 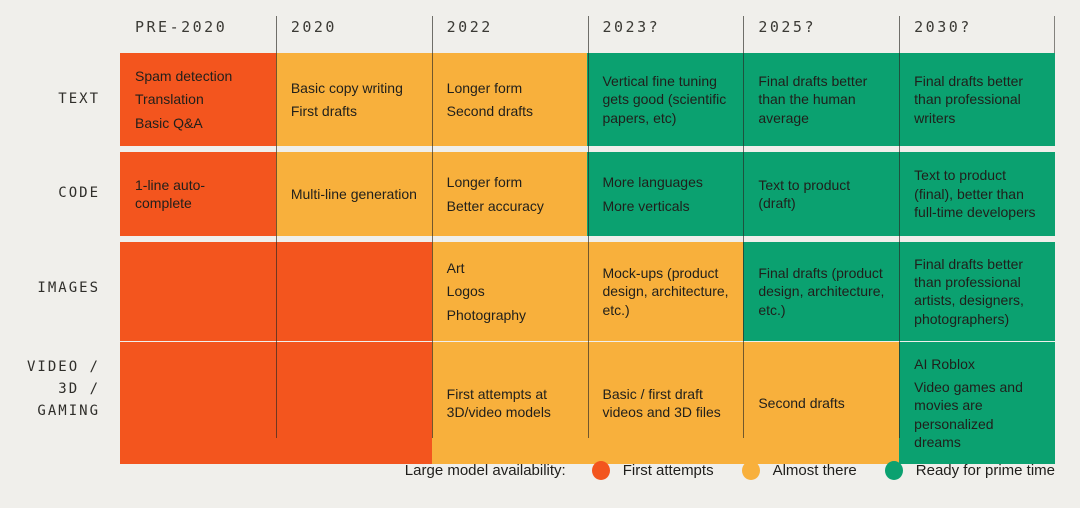 What do you see at coordinates (469, 27) in the screenshot?
I see `column-header-2022: 2022` at bounding box center [469, 27].